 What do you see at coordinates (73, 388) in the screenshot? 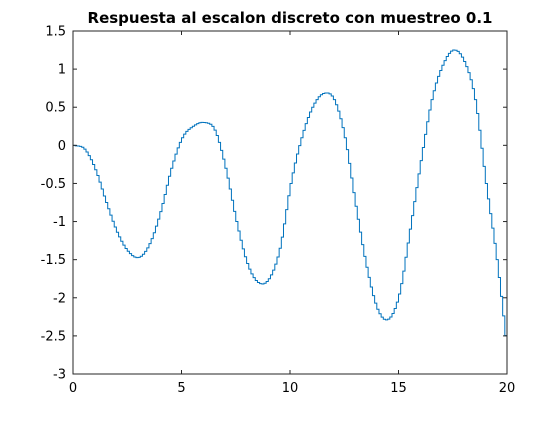
I see `x-tick-label: 0` at bounding box center [73, 388].